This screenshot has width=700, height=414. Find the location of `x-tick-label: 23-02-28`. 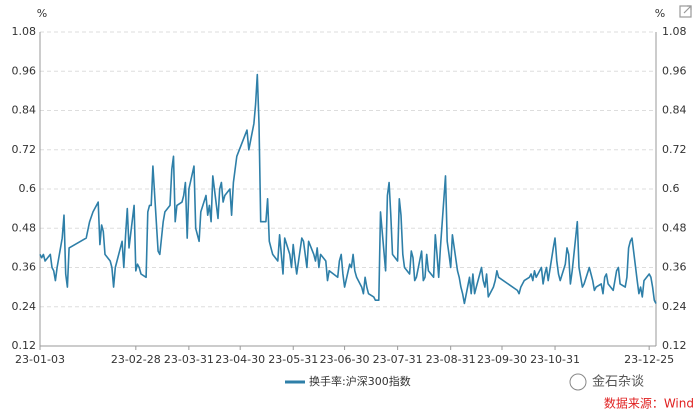

x-tick-label: 23-02-28 is located at coordinates (136, 359).